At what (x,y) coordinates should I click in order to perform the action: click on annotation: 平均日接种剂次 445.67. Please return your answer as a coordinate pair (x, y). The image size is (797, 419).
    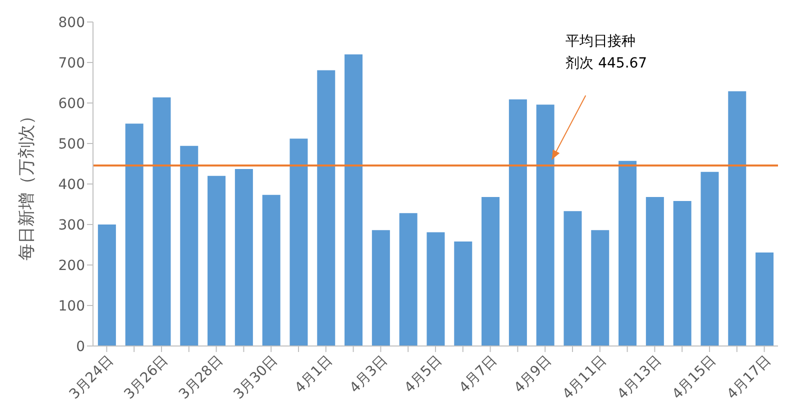
    Looking at the image, I should click on (607, 53).